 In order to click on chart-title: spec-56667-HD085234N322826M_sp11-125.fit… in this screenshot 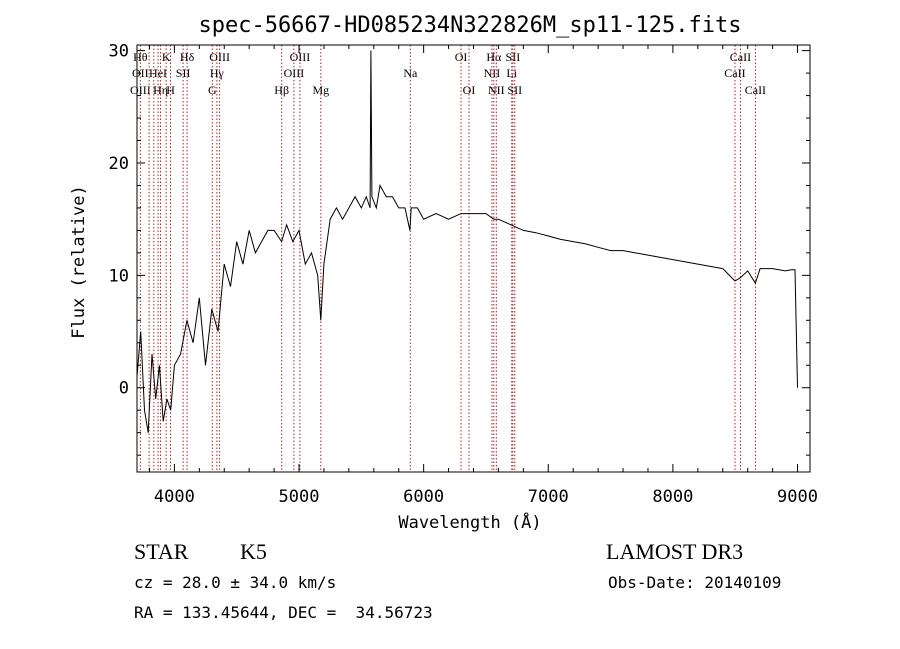, I will do `click(469, 25)`.